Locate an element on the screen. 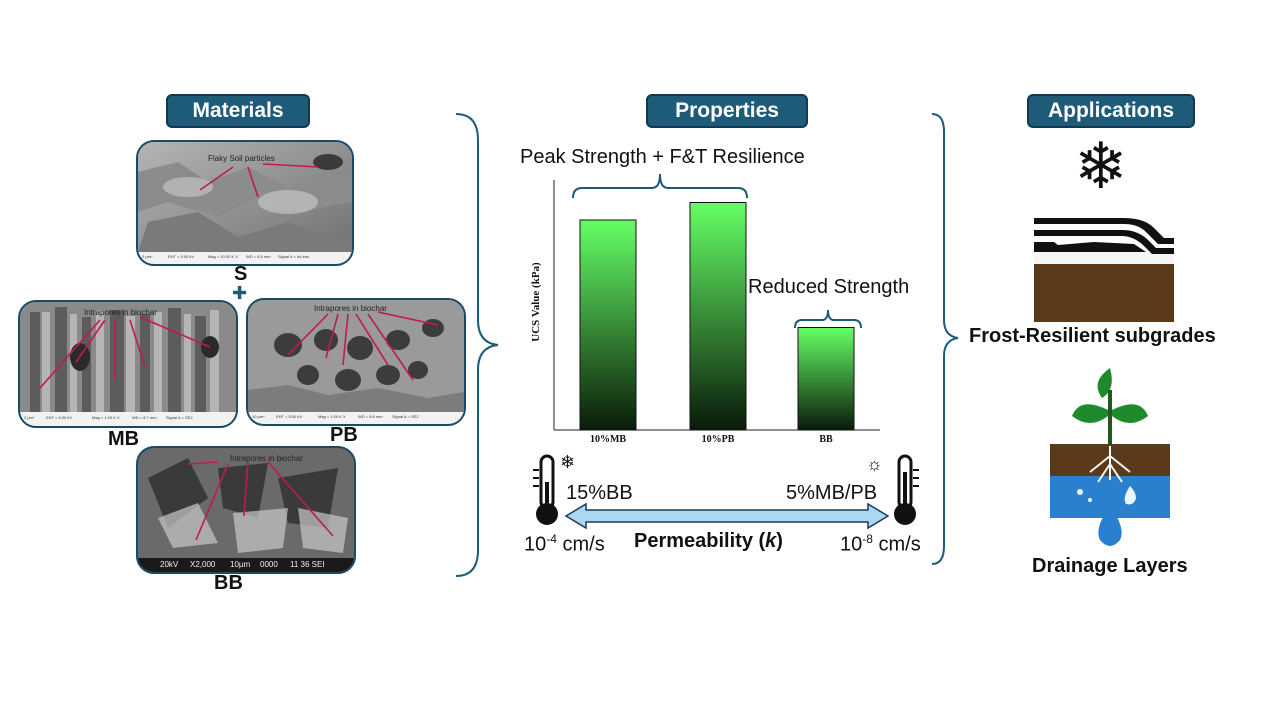  frost-resilient-label: Frost-Resilient subgrades is located at coordinates (1092, 336).